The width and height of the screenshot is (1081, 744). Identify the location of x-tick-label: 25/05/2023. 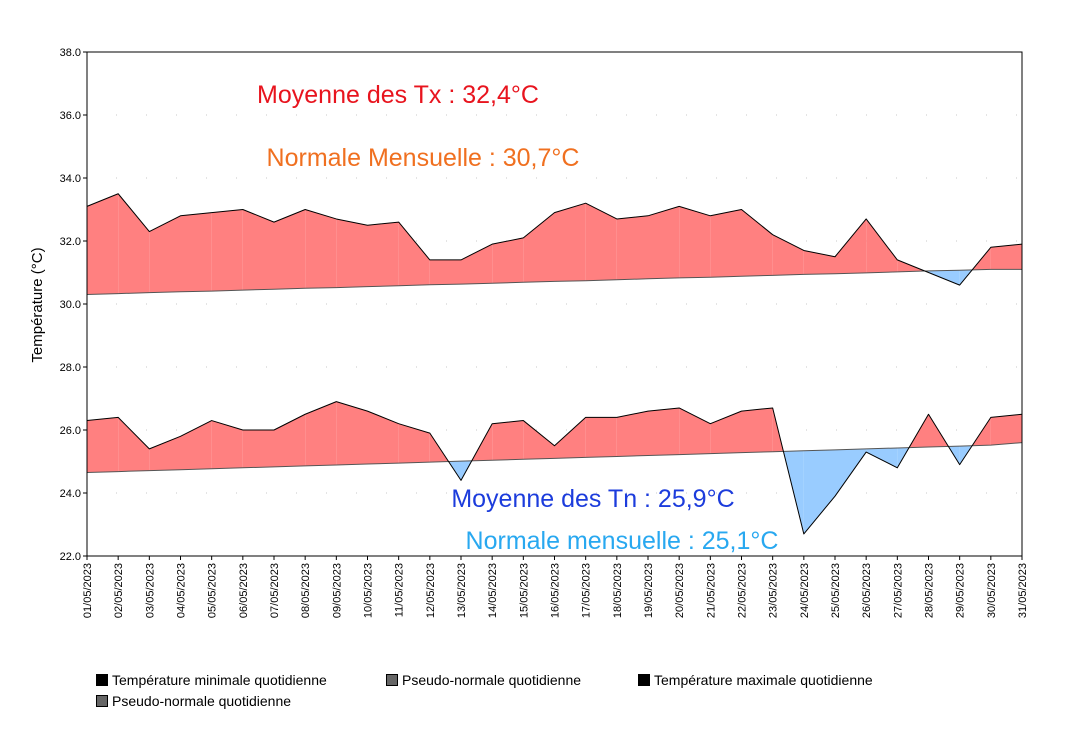
(836, 590).